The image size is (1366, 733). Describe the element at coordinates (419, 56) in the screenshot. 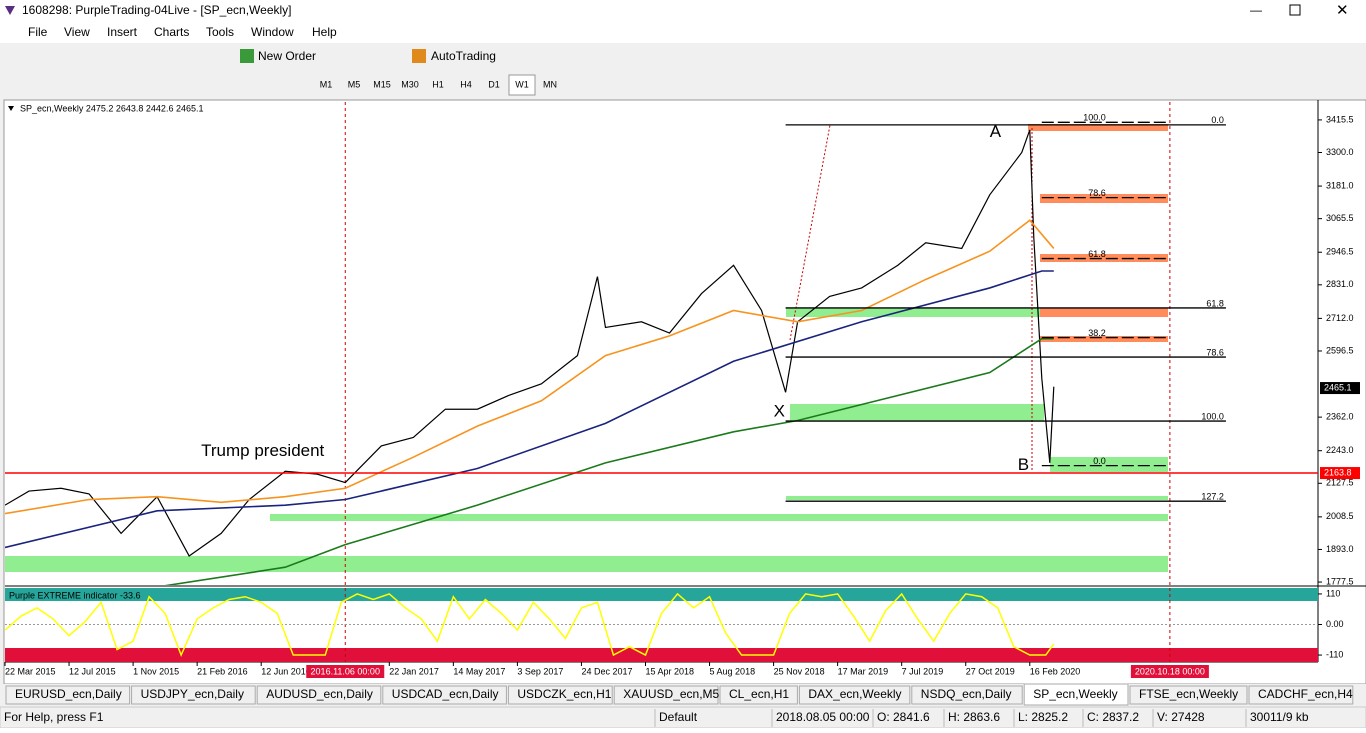

I see `autotrading-icon` at that location.